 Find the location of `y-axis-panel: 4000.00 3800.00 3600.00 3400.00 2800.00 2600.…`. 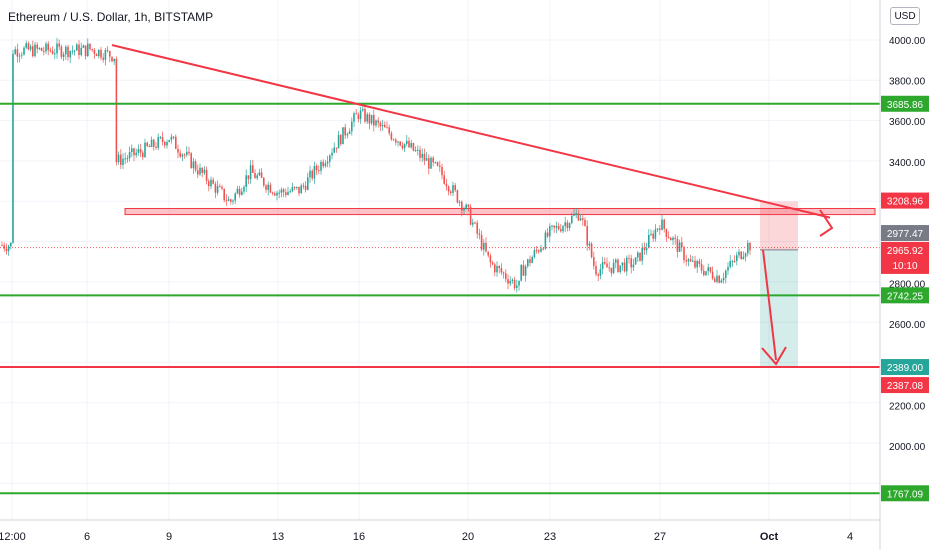

y-axis-panel: 4000.00 3800.00 3600.00 3400.00 2800.00 2600.… is located at coordinates (902, 275).